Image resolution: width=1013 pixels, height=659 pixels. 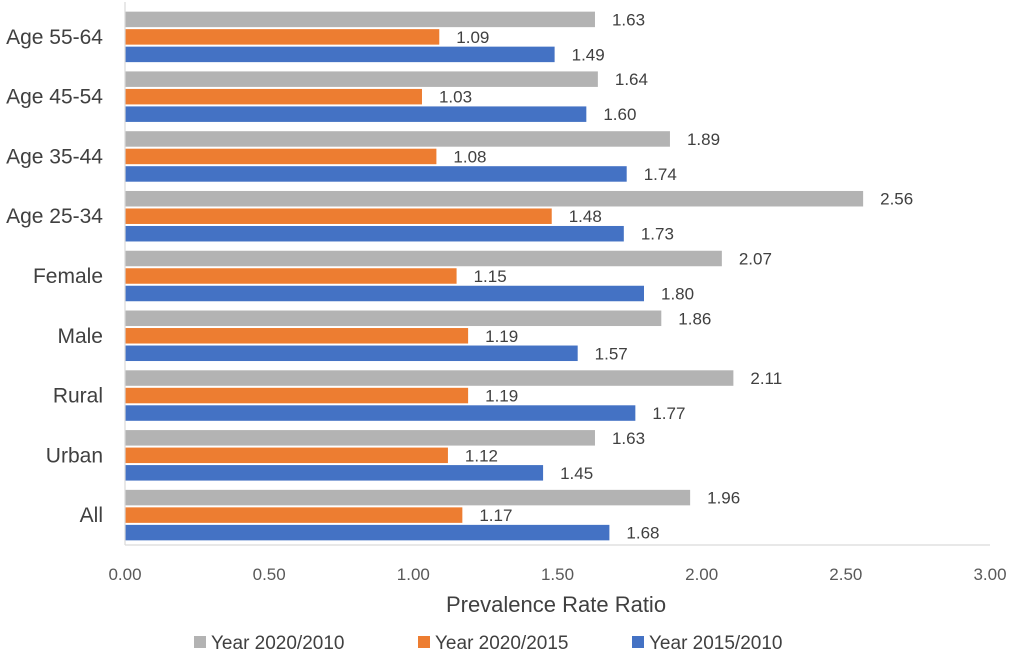 I want to click on category-label-0: Age 55-64, so click(x=54, y=37).